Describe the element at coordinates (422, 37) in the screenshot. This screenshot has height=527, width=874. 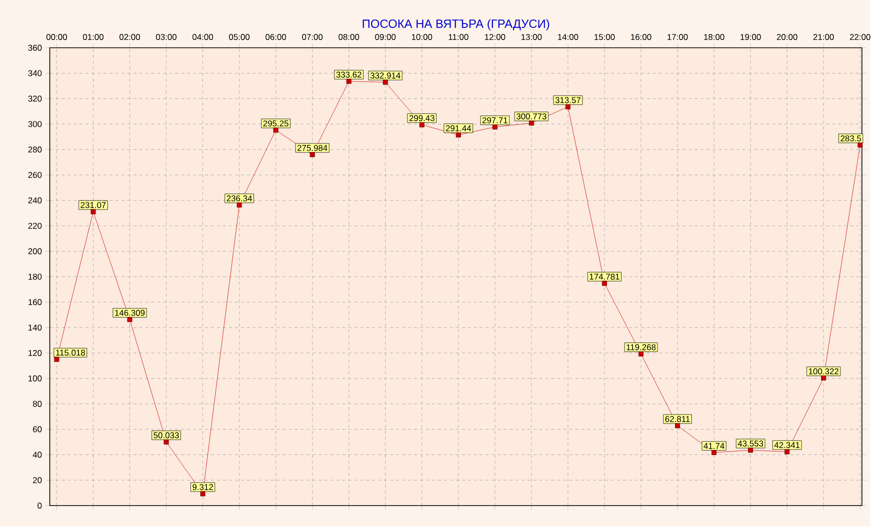
I see `x-tick-label: 10:00` at that location.